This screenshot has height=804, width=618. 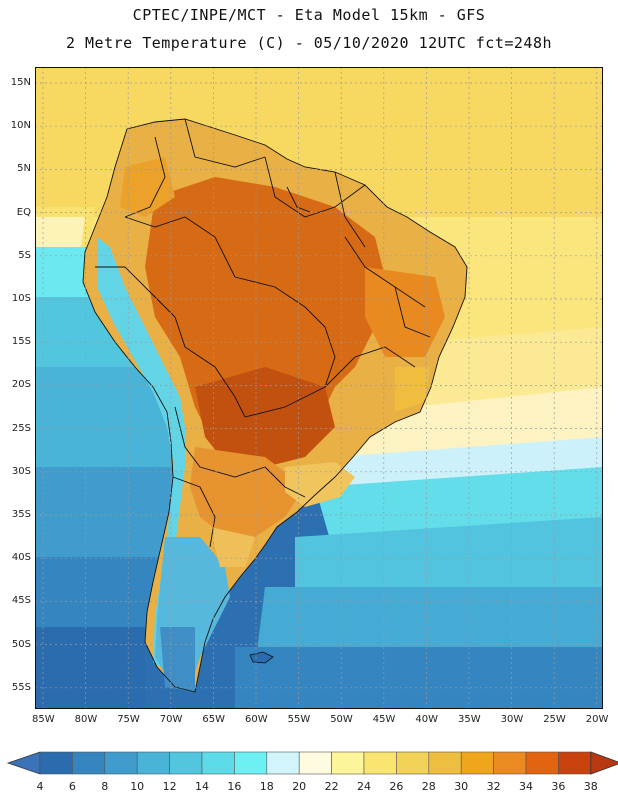 What do you see at coordinates (21, 428) in the screenshot?
I see `lat-label: 25S` at bounding box center [21, 428].